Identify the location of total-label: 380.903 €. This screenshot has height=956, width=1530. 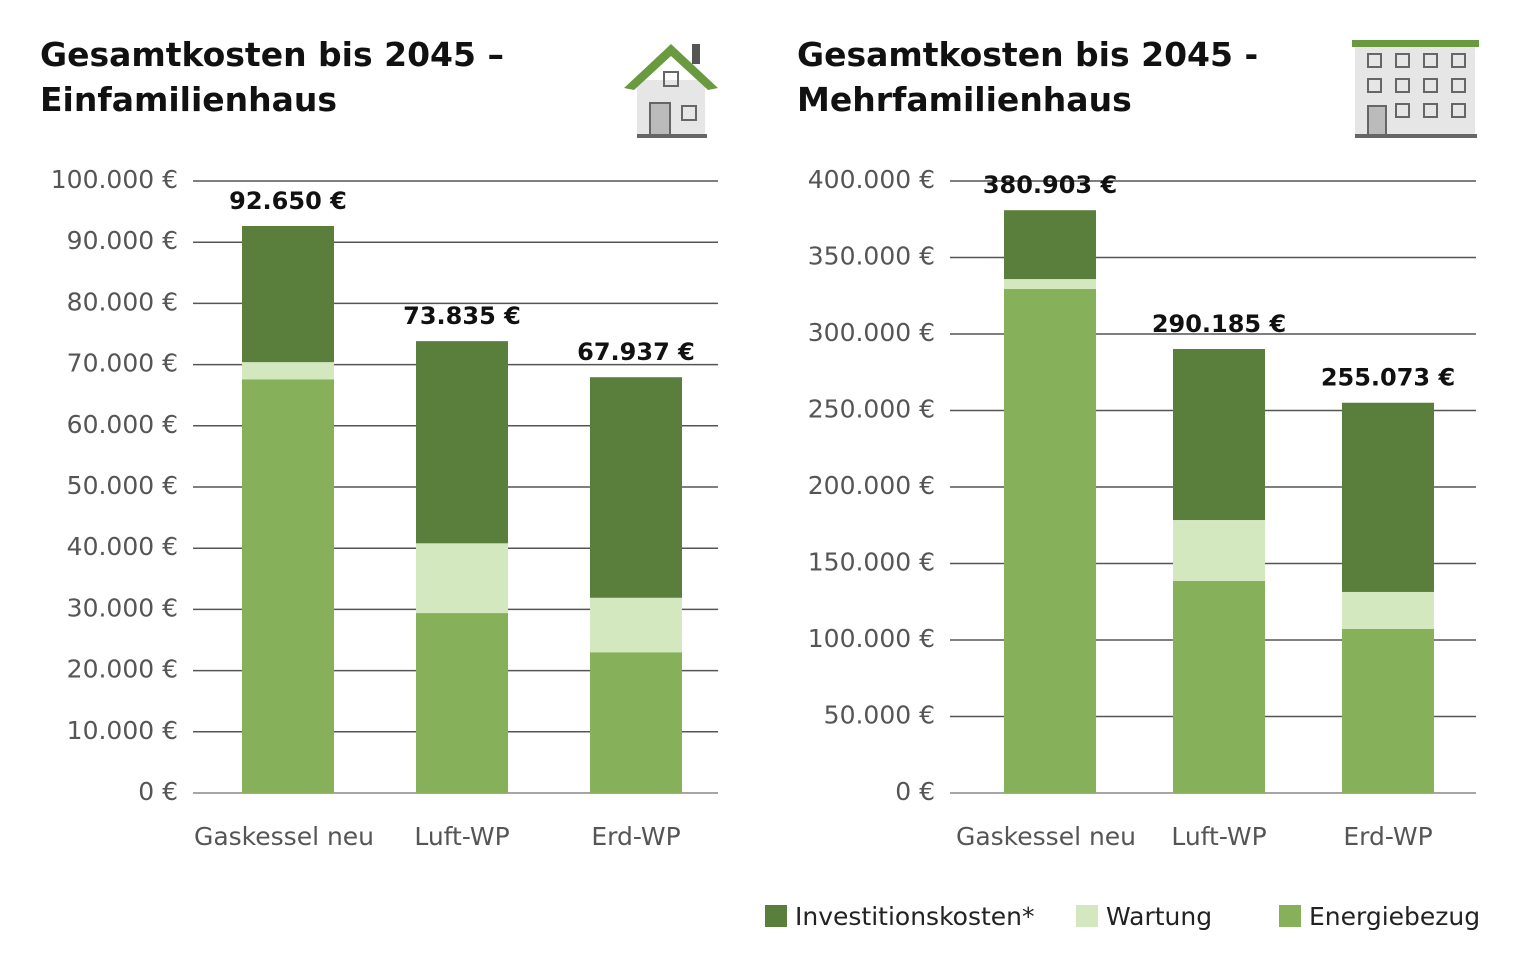
(1050, 185).